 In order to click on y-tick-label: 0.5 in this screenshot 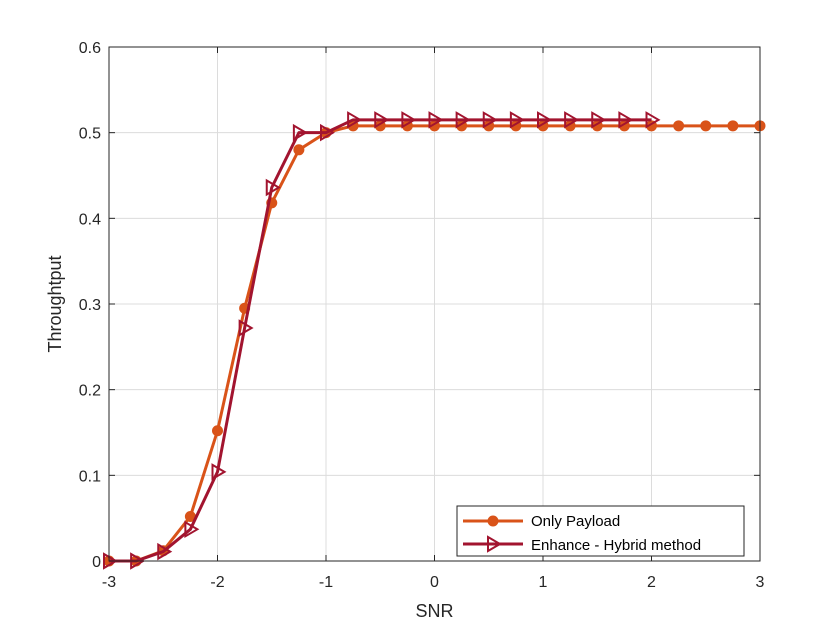, I will do `click(90, 134)`.